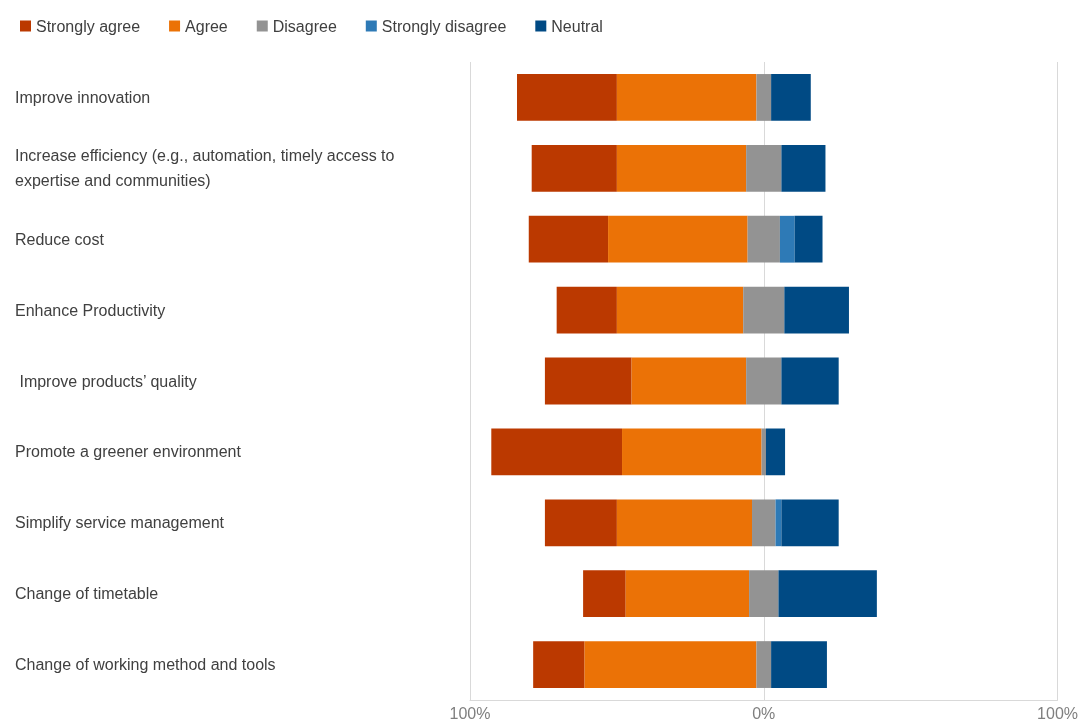 This screenshot has width=1081, height=722. What do you see at coordinates (207, 168) in the screenshot?
I see `y-tick-label: Increase efficiency (e.g., automation, timely access to expertise and communities)` at bounding box center [207, 168].